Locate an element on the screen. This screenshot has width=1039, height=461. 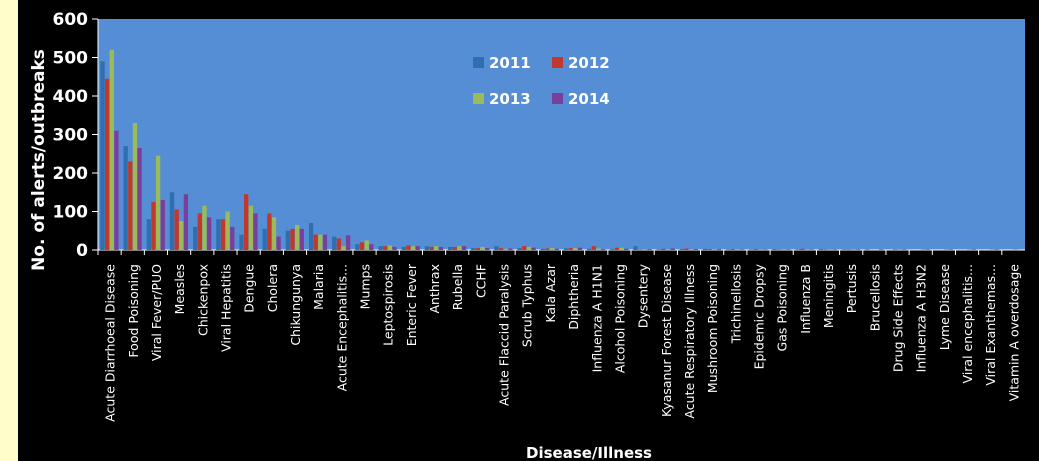
x-tick-label: Kyasanur Forest Disease is located at coordinates (666, 340).